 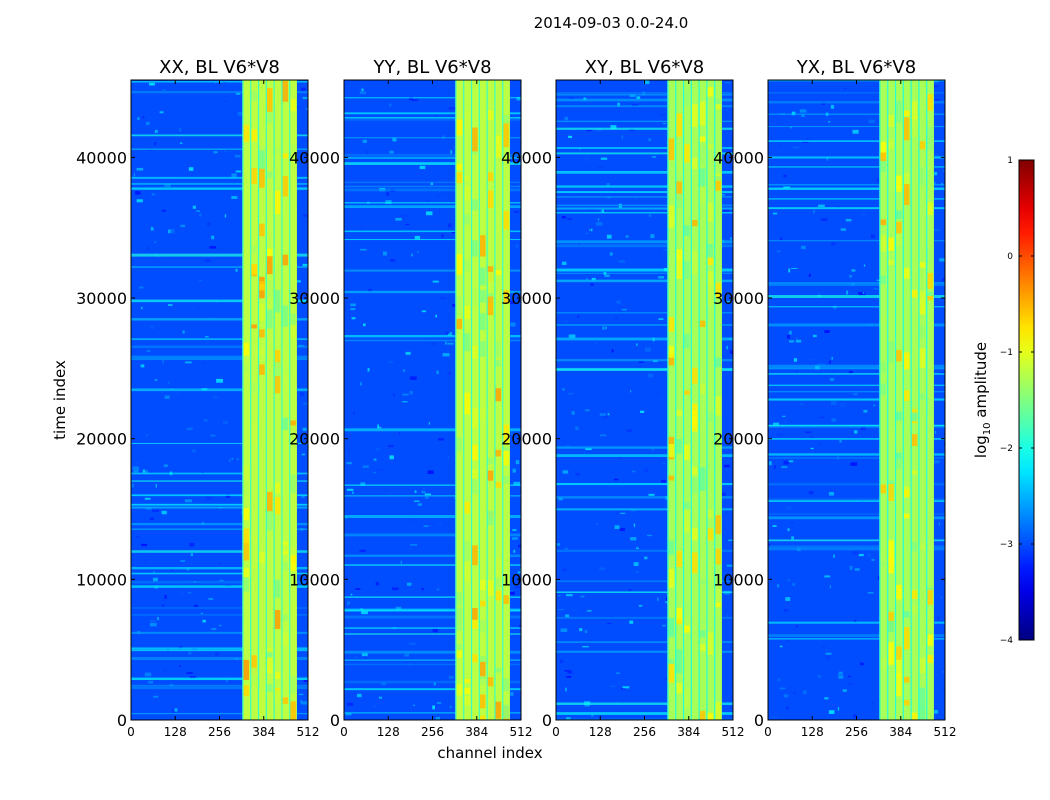 I want to click on colorbar-label: log10 amplitude, so click(x=982, y=400).